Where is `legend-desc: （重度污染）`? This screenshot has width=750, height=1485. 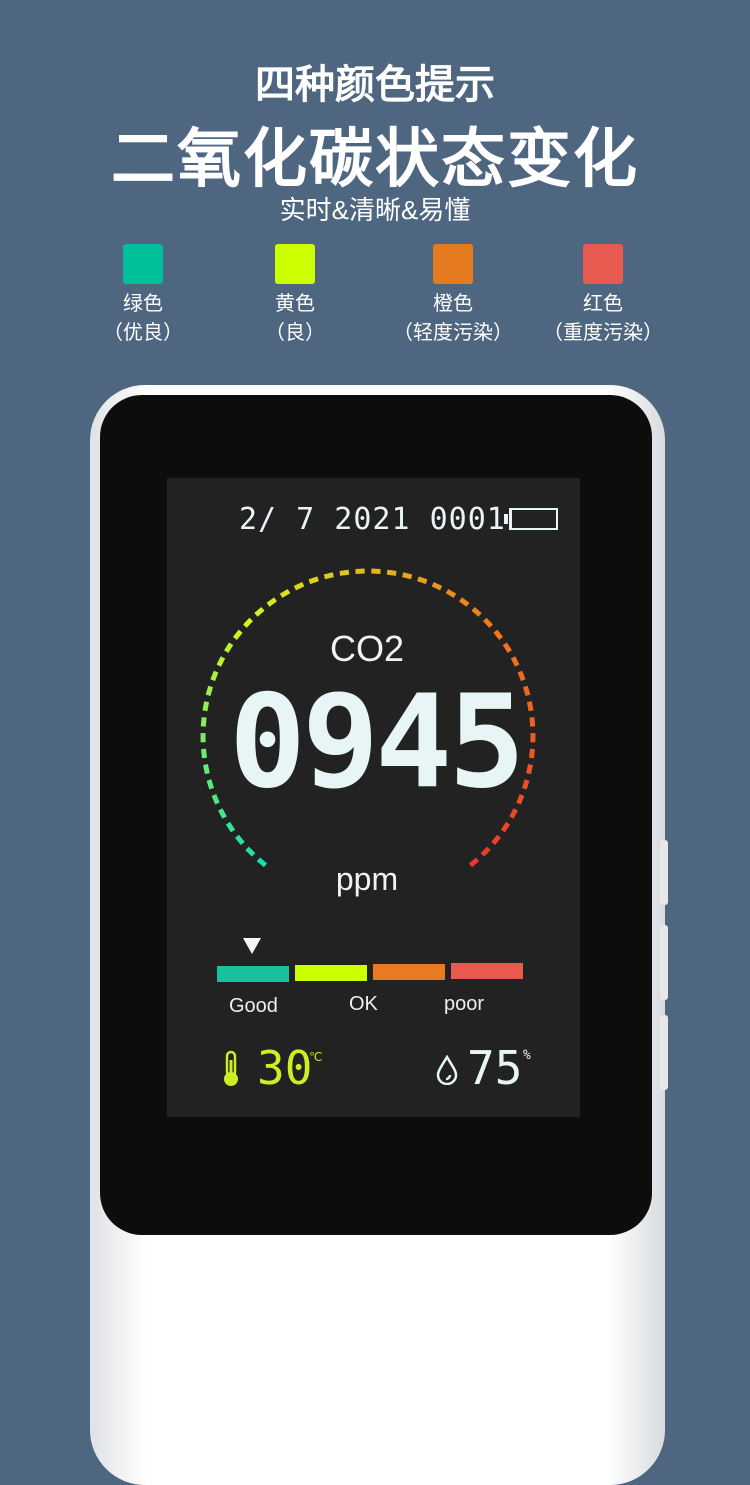 legend-desc: （重度污染） is located at coordinates (603, 333).